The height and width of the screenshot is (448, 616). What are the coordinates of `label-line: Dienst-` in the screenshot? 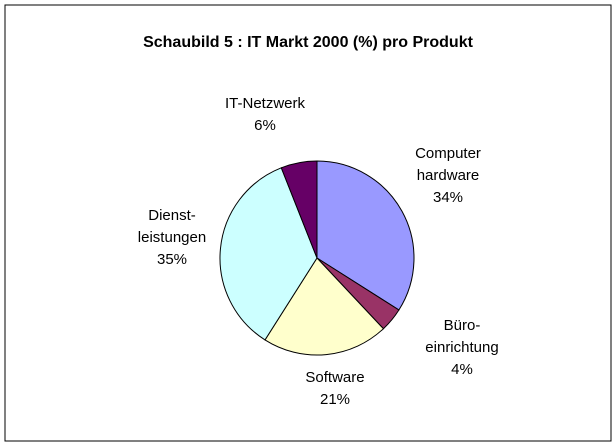 It's located at (172, 215).